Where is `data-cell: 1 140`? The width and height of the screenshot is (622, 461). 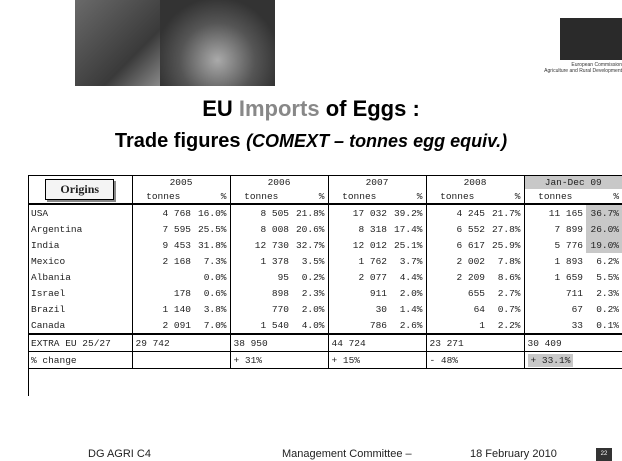
data-cell: 1 140 is located at coordinates (162, 309).